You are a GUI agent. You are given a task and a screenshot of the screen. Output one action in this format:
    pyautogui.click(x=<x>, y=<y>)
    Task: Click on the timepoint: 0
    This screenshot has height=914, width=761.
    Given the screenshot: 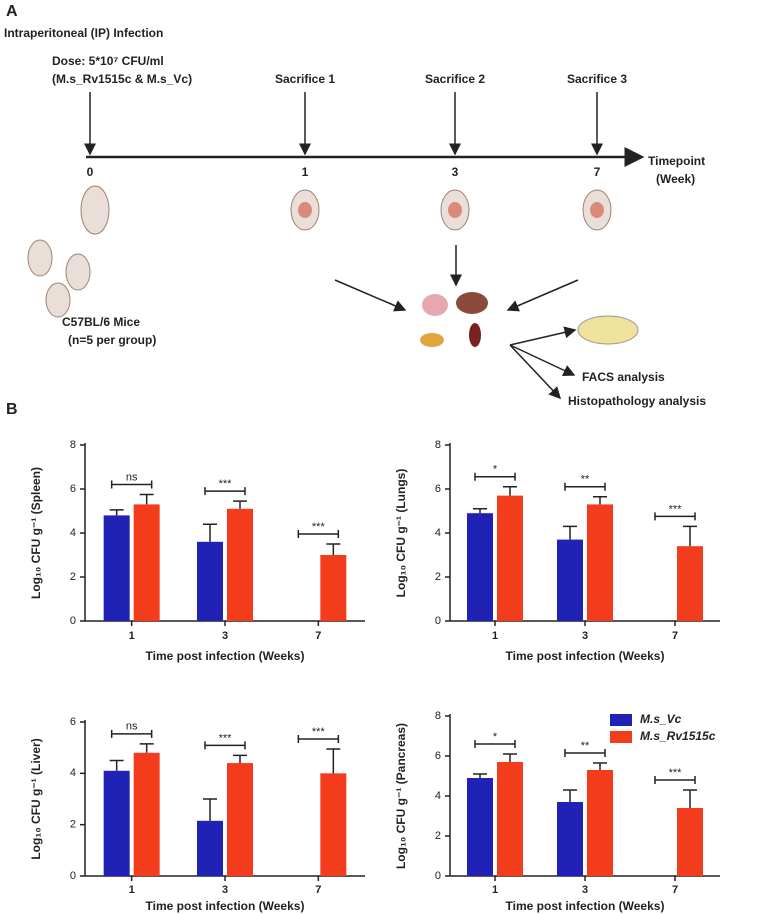 What is the action you would take?
    pyautogui.click(x=90, y=172)
    